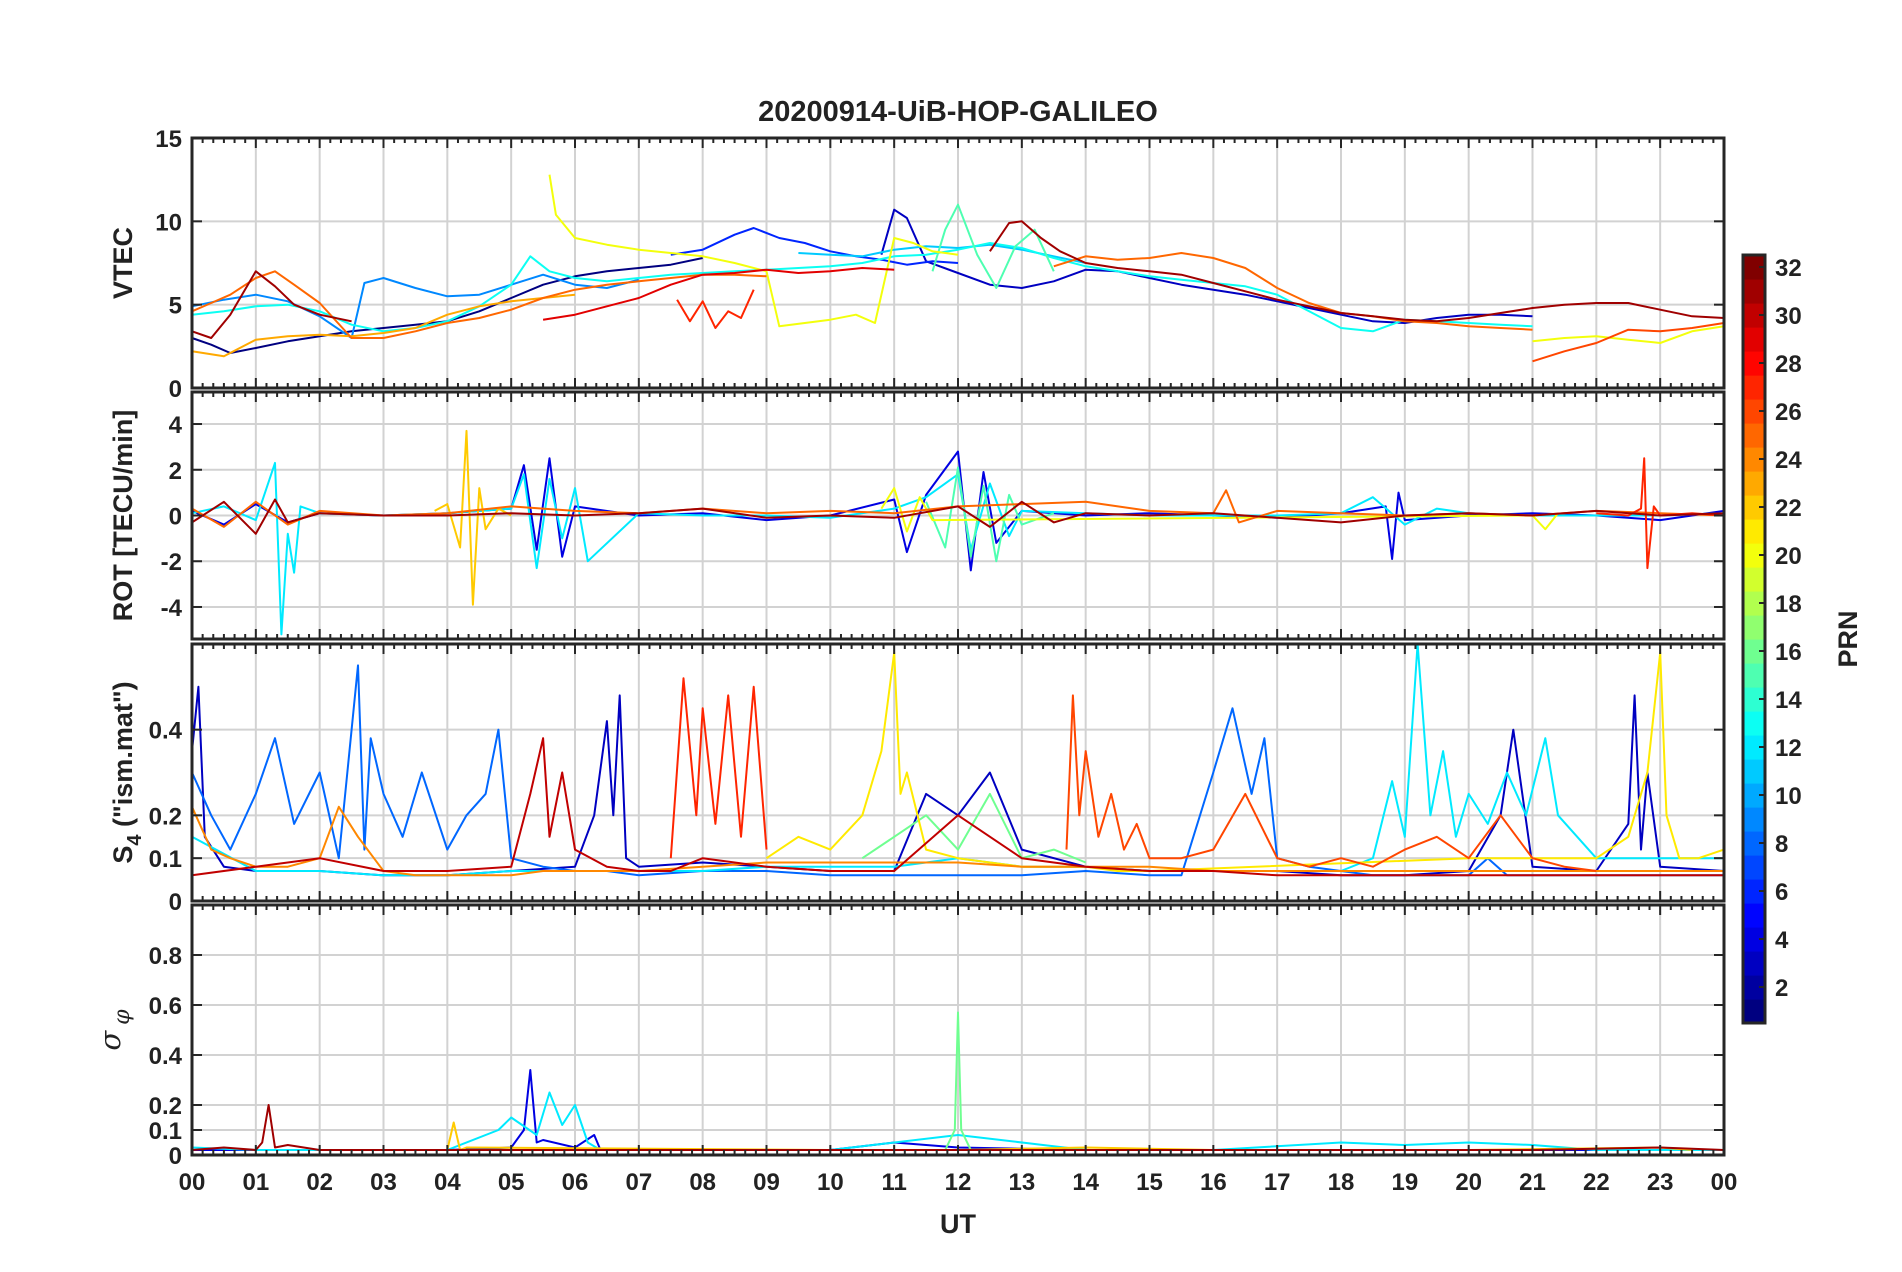  I want to click on colorbar-tick-label: 14, so click(1788, 700).